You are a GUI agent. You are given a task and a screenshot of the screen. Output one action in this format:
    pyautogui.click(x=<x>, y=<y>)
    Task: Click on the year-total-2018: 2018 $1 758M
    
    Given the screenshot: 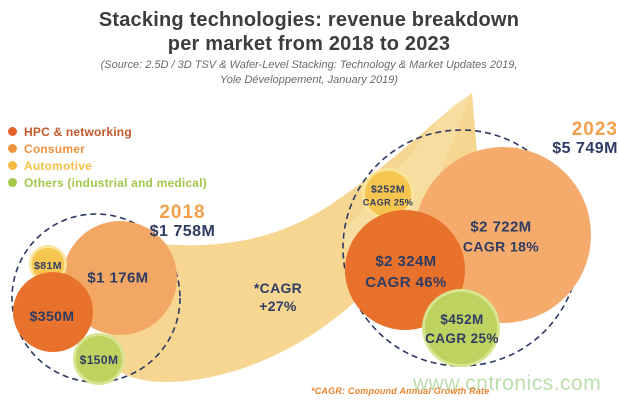 What is the action you would take?
    pyautogui.click(x=182, y=221)
    